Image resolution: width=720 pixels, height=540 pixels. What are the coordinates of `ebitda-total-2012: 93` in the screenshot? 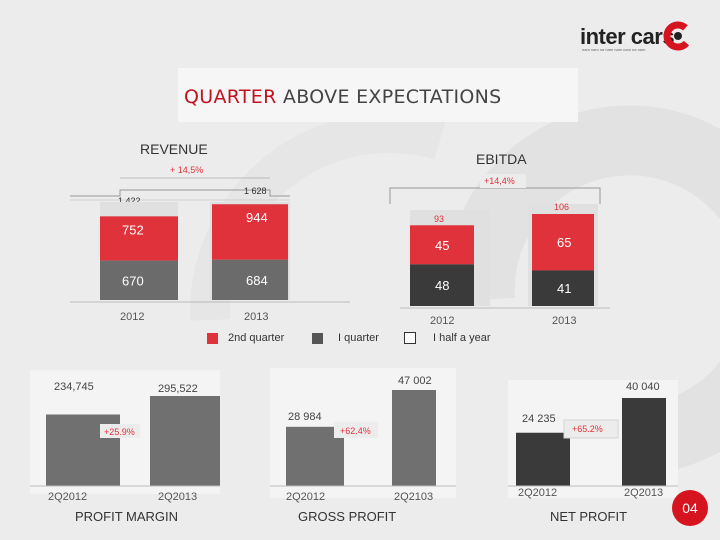 It's located at (439, 219).